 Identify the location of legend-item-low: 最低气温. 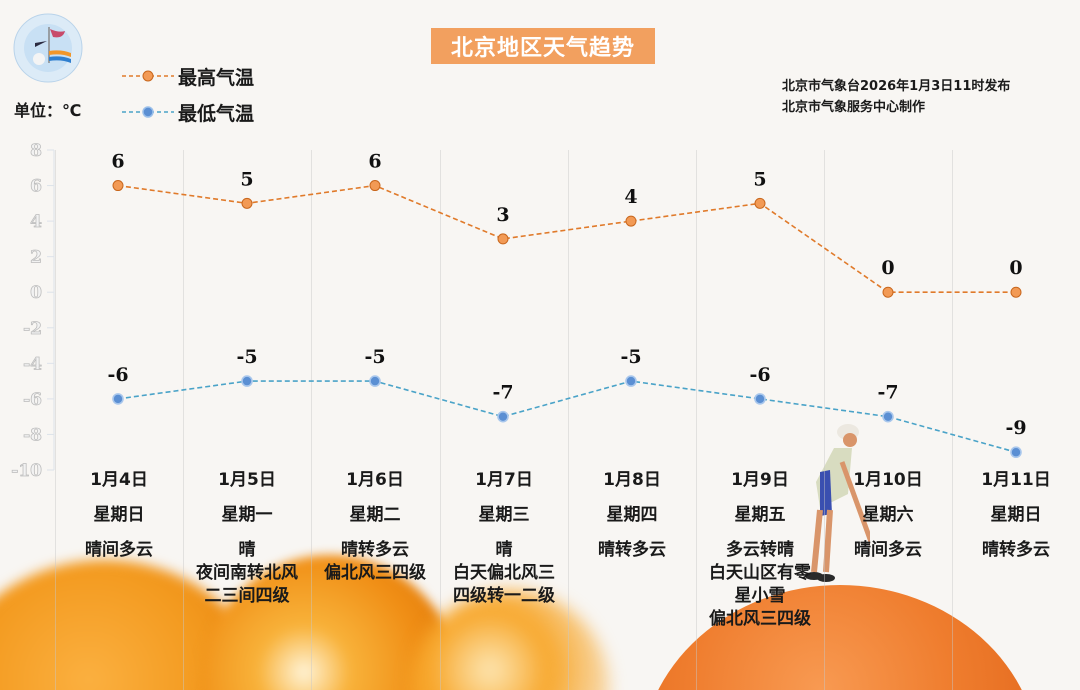
(188, 112).